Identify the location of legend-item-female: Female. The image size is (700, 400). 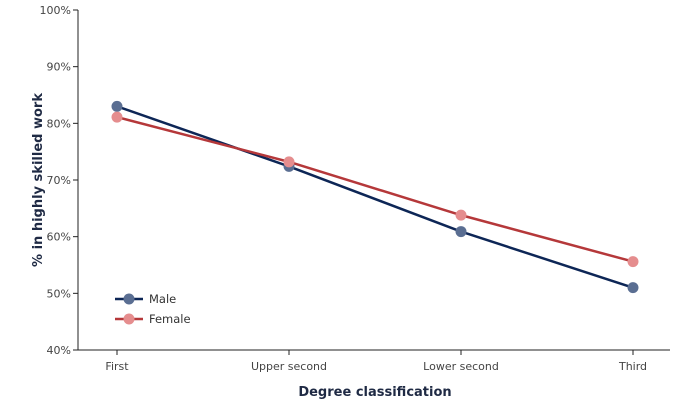
(153, 319).